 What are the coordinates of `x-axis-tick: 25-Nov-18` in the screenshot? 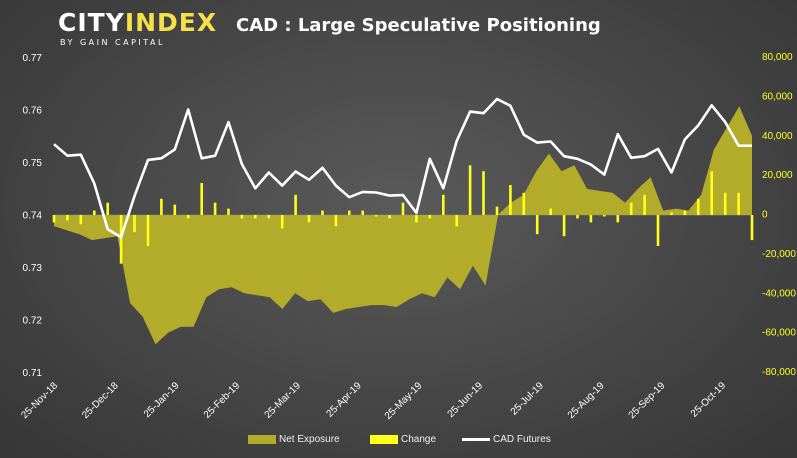 It's located at (39, 400).